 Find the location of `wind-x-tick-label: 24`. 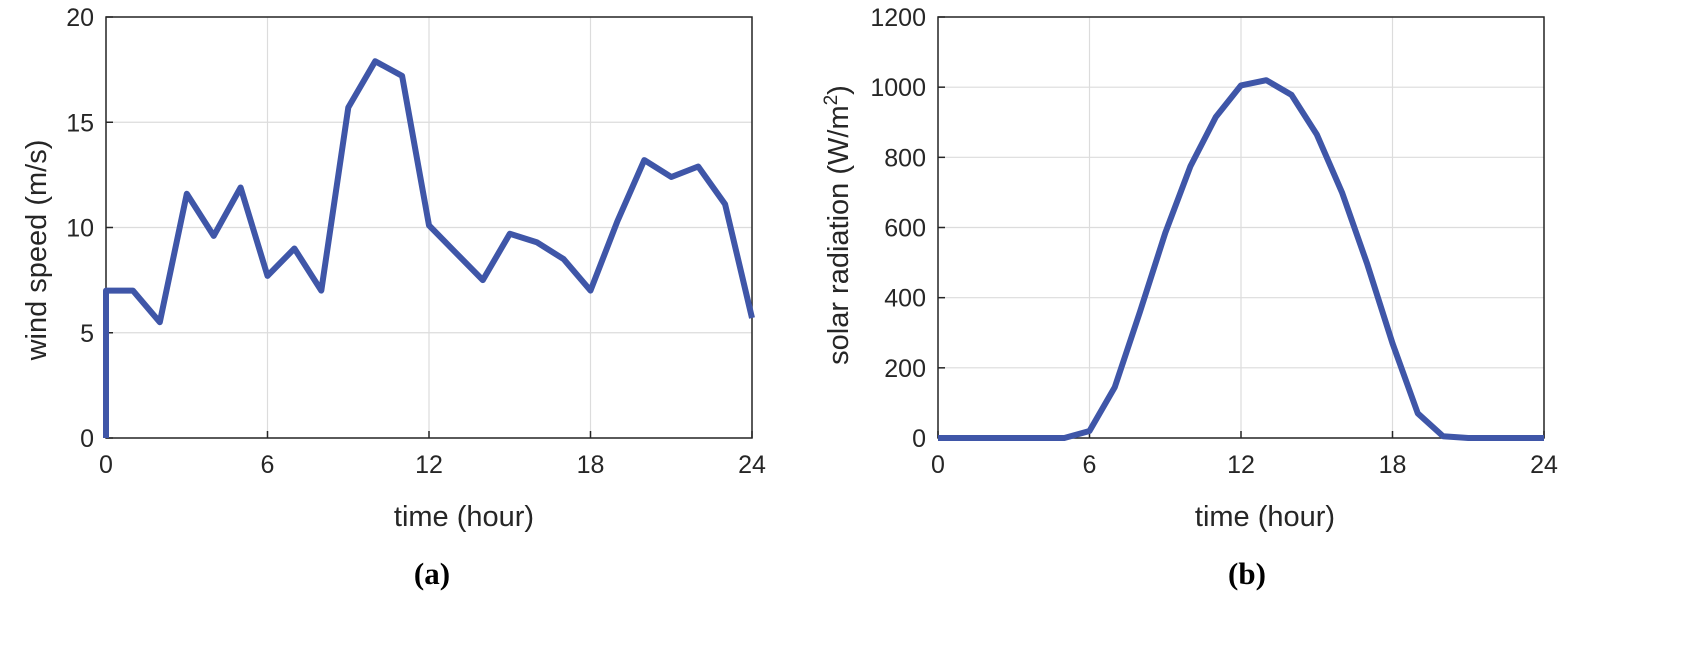

wind-x-tick-label: 24 is located at coordinates (752, 465).